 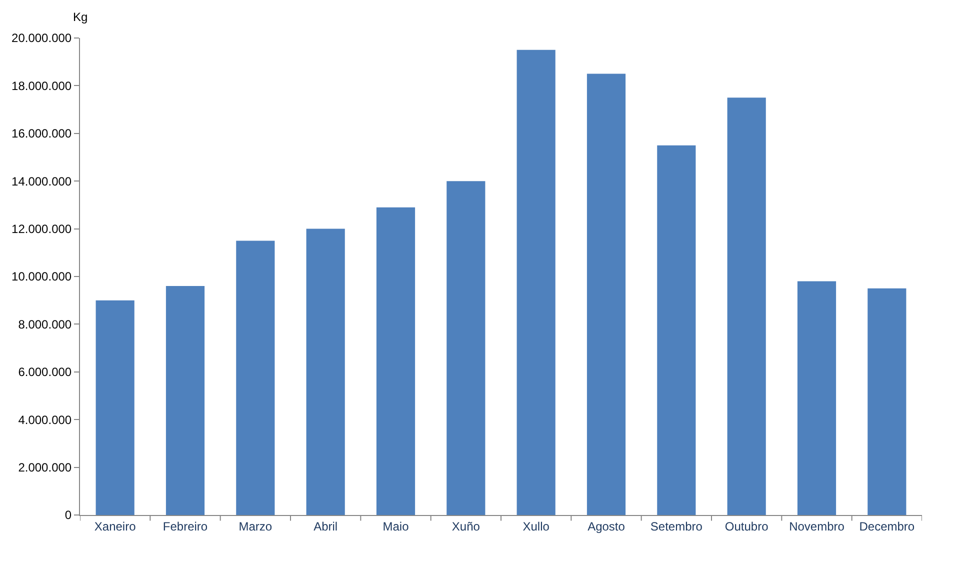 I want to click on y-axis-title: Kg, so click(x=80, y=17).